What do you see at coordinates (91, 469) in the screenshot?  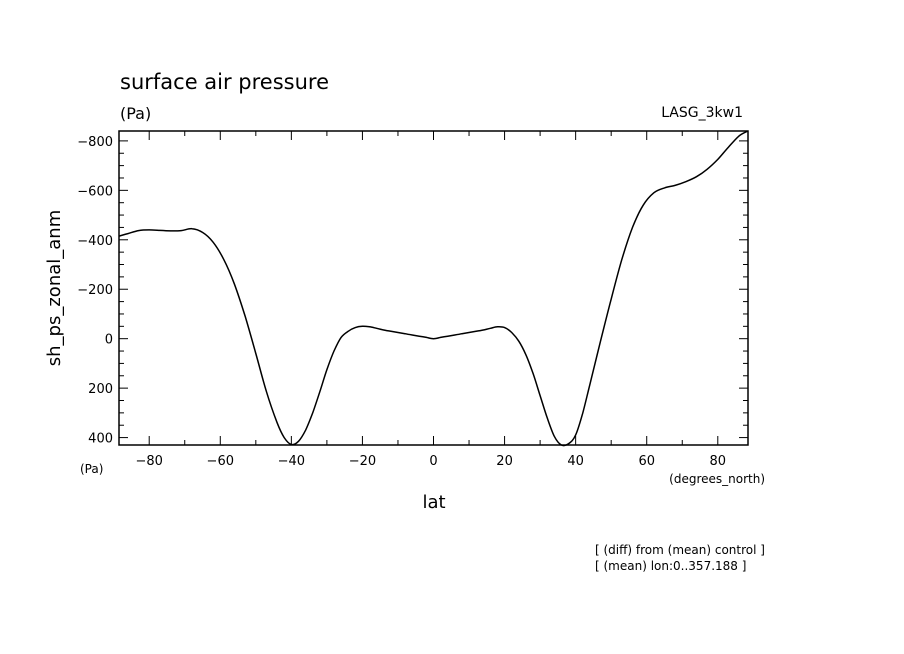 I see `y-units-label: (Pa)` at bounding box center [91, 469].